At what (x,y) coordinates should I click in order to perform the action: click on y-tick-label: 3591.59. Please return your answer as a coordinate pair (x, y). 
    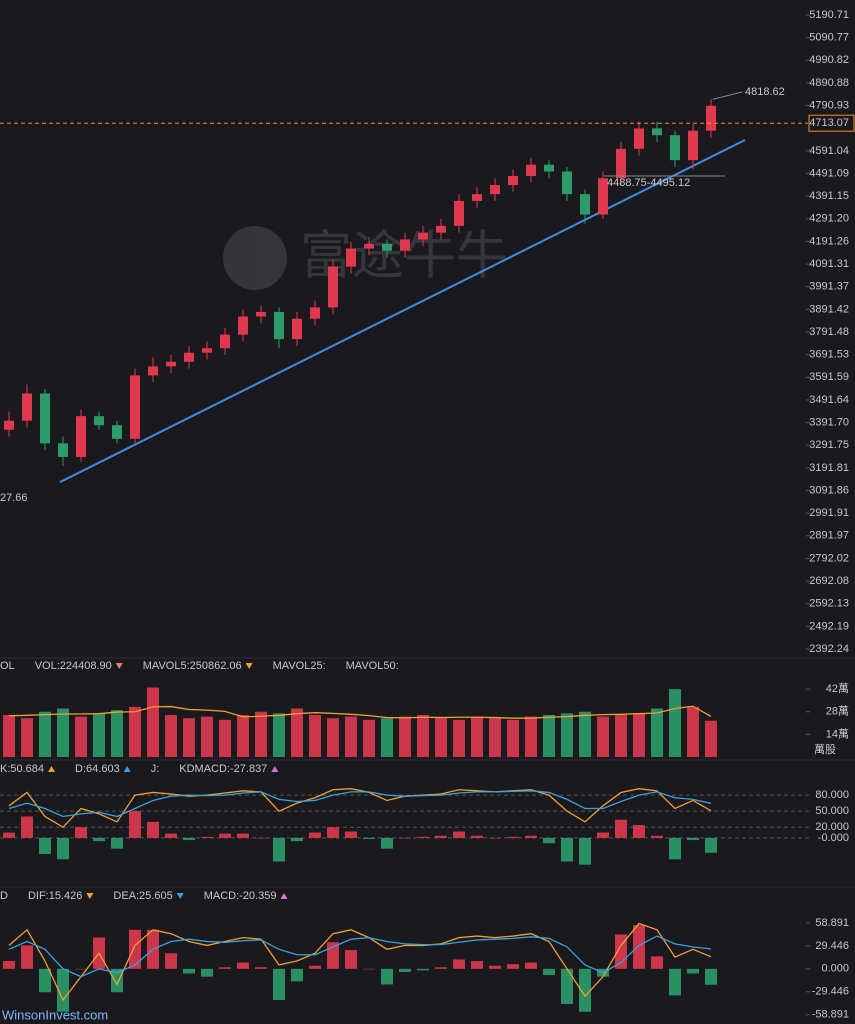
    Looking at the image, I should click on (829, 377).